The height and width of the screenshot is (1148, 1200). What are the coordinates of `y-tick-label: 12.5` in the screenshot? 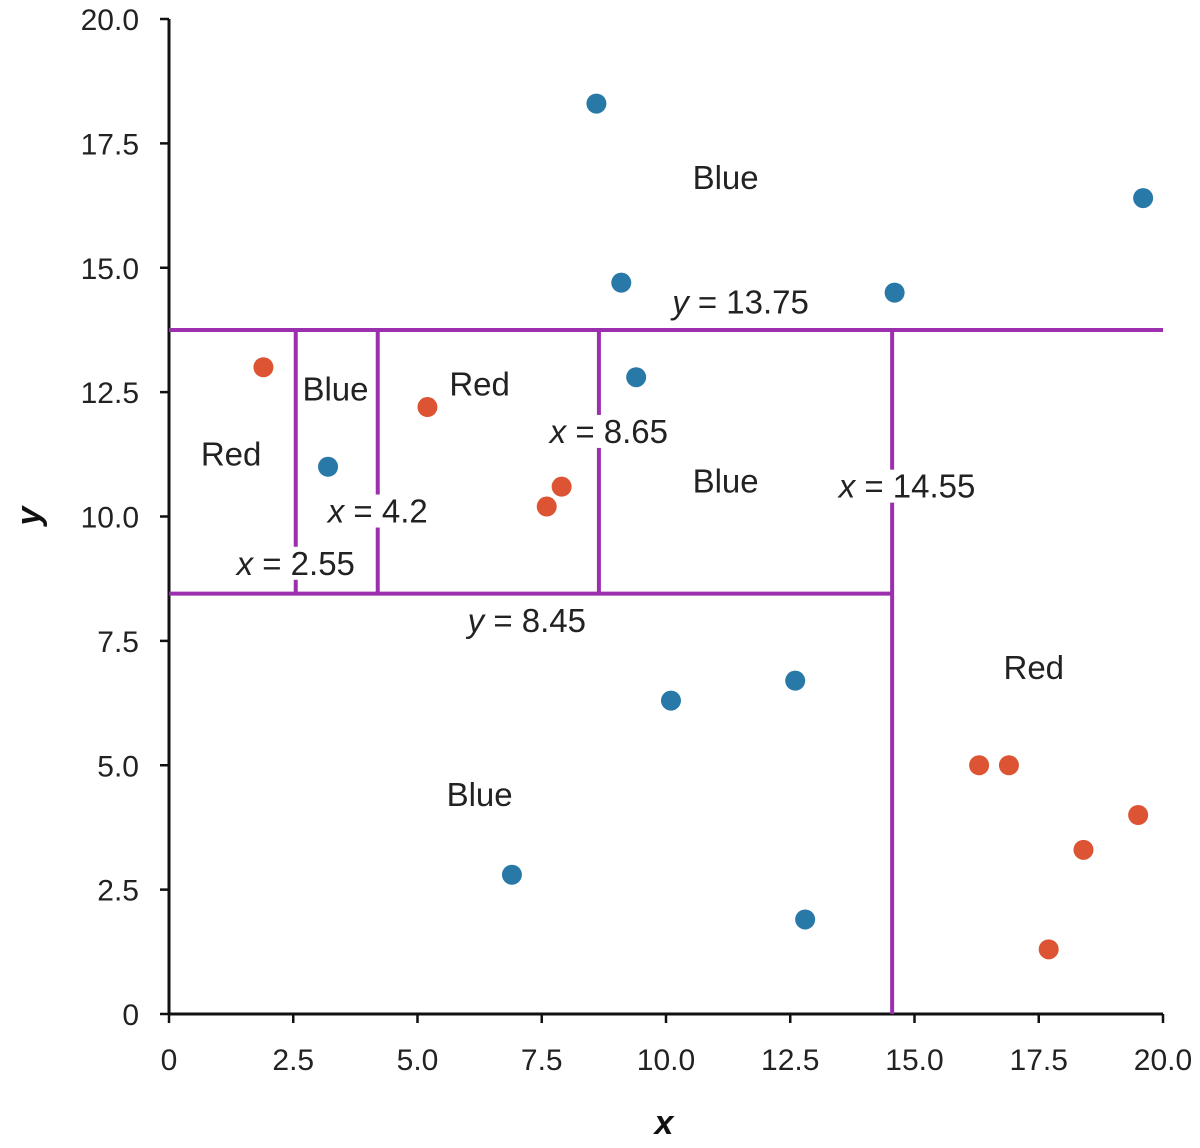 It's located at (110, 393).